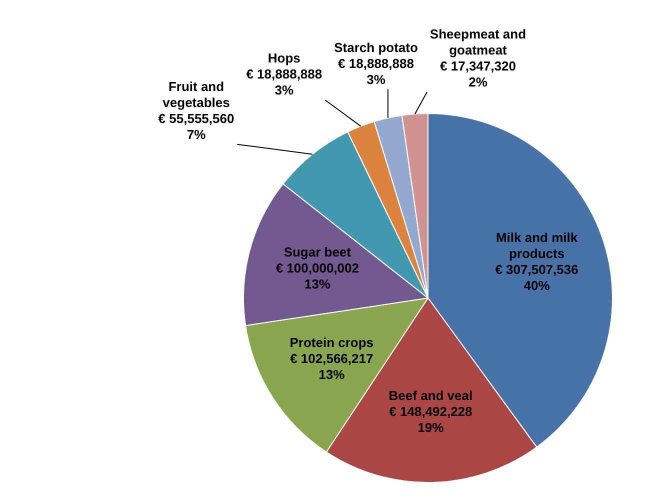  What do you see at coordinates (196, 94) in the screenshot?
I see `slice-label: Fruit and vegetables` at bounding box center [196, 94].